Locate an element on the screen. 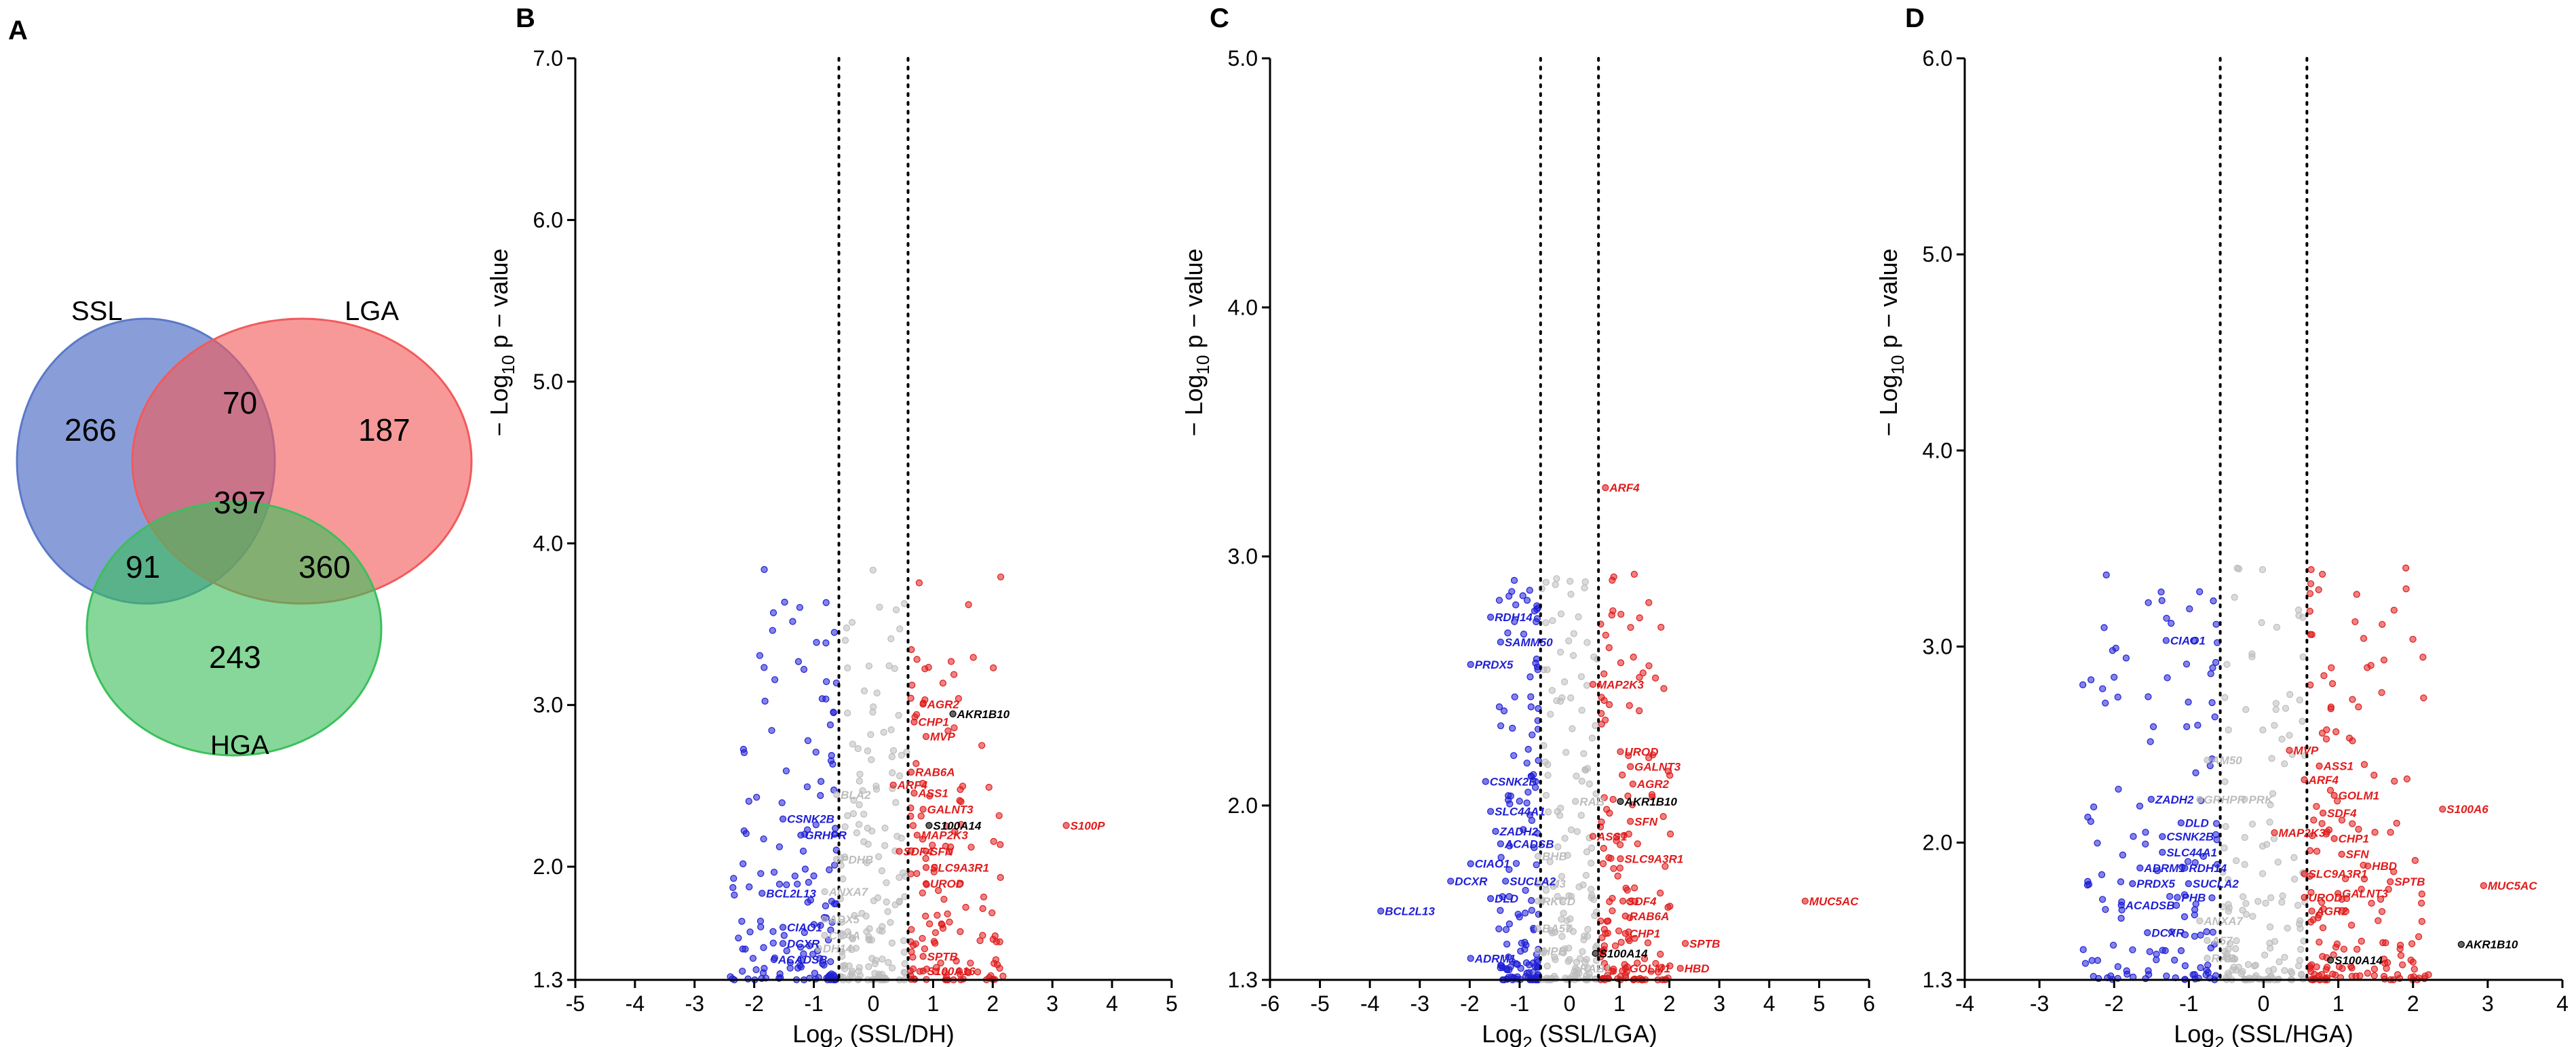  up-gene-label: MUC5AC is located at coordinates (2512, 886).